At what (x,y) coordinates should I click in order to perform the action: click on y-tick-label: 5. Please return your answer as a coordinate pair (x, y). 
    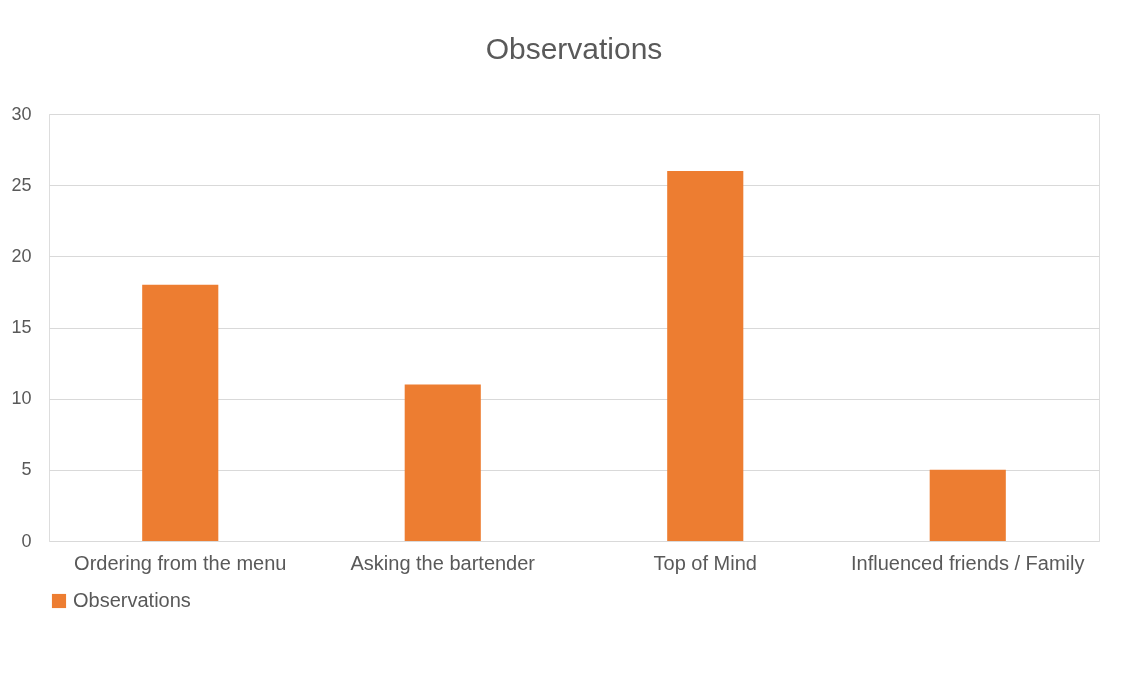
    Looking at the image, I should click on (26, 469).